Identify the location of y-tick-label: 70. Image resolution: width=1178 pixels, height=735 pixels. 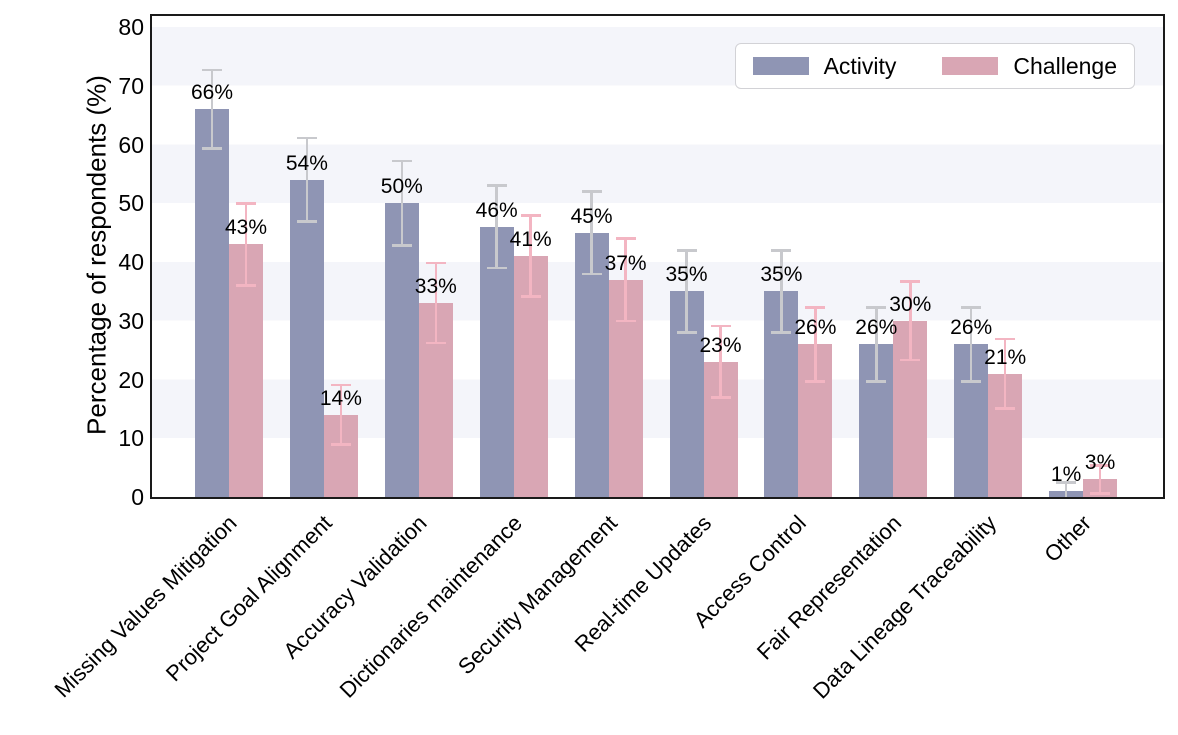
(131, 85).